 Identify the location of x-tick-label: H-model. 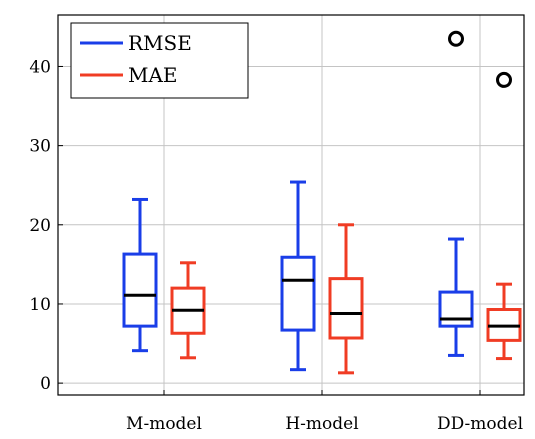
(321, 424).